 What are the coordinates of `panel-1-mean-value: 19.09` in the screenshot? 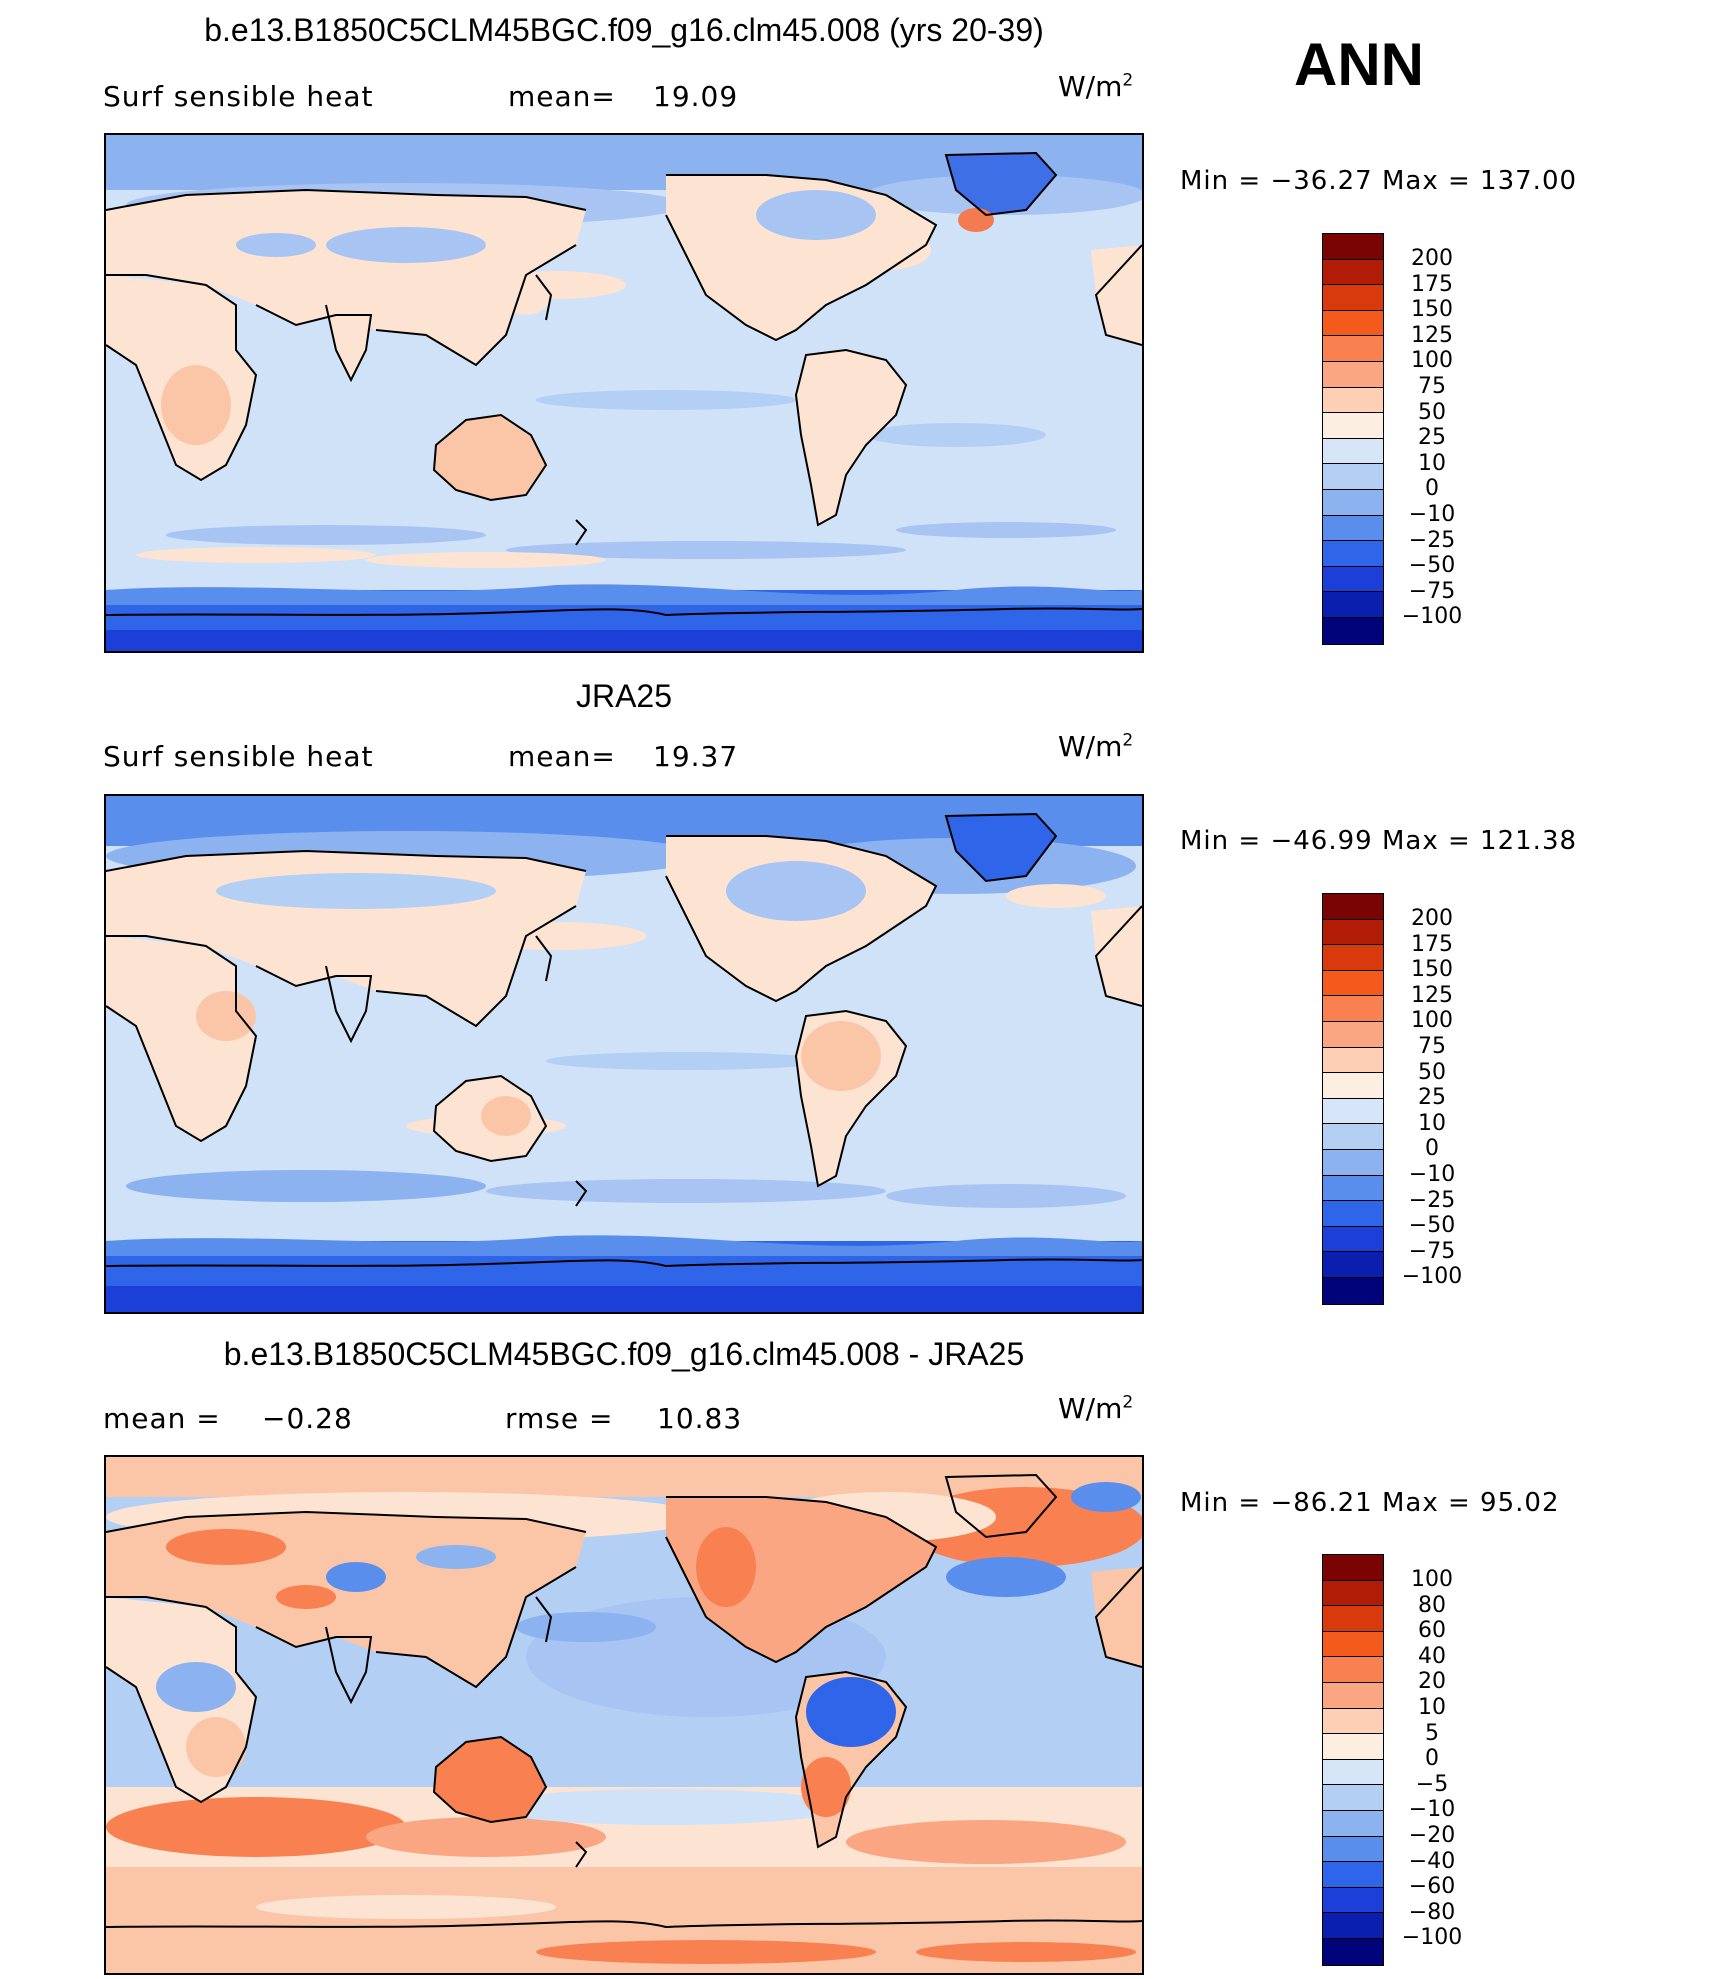 It's located at (696, 96).